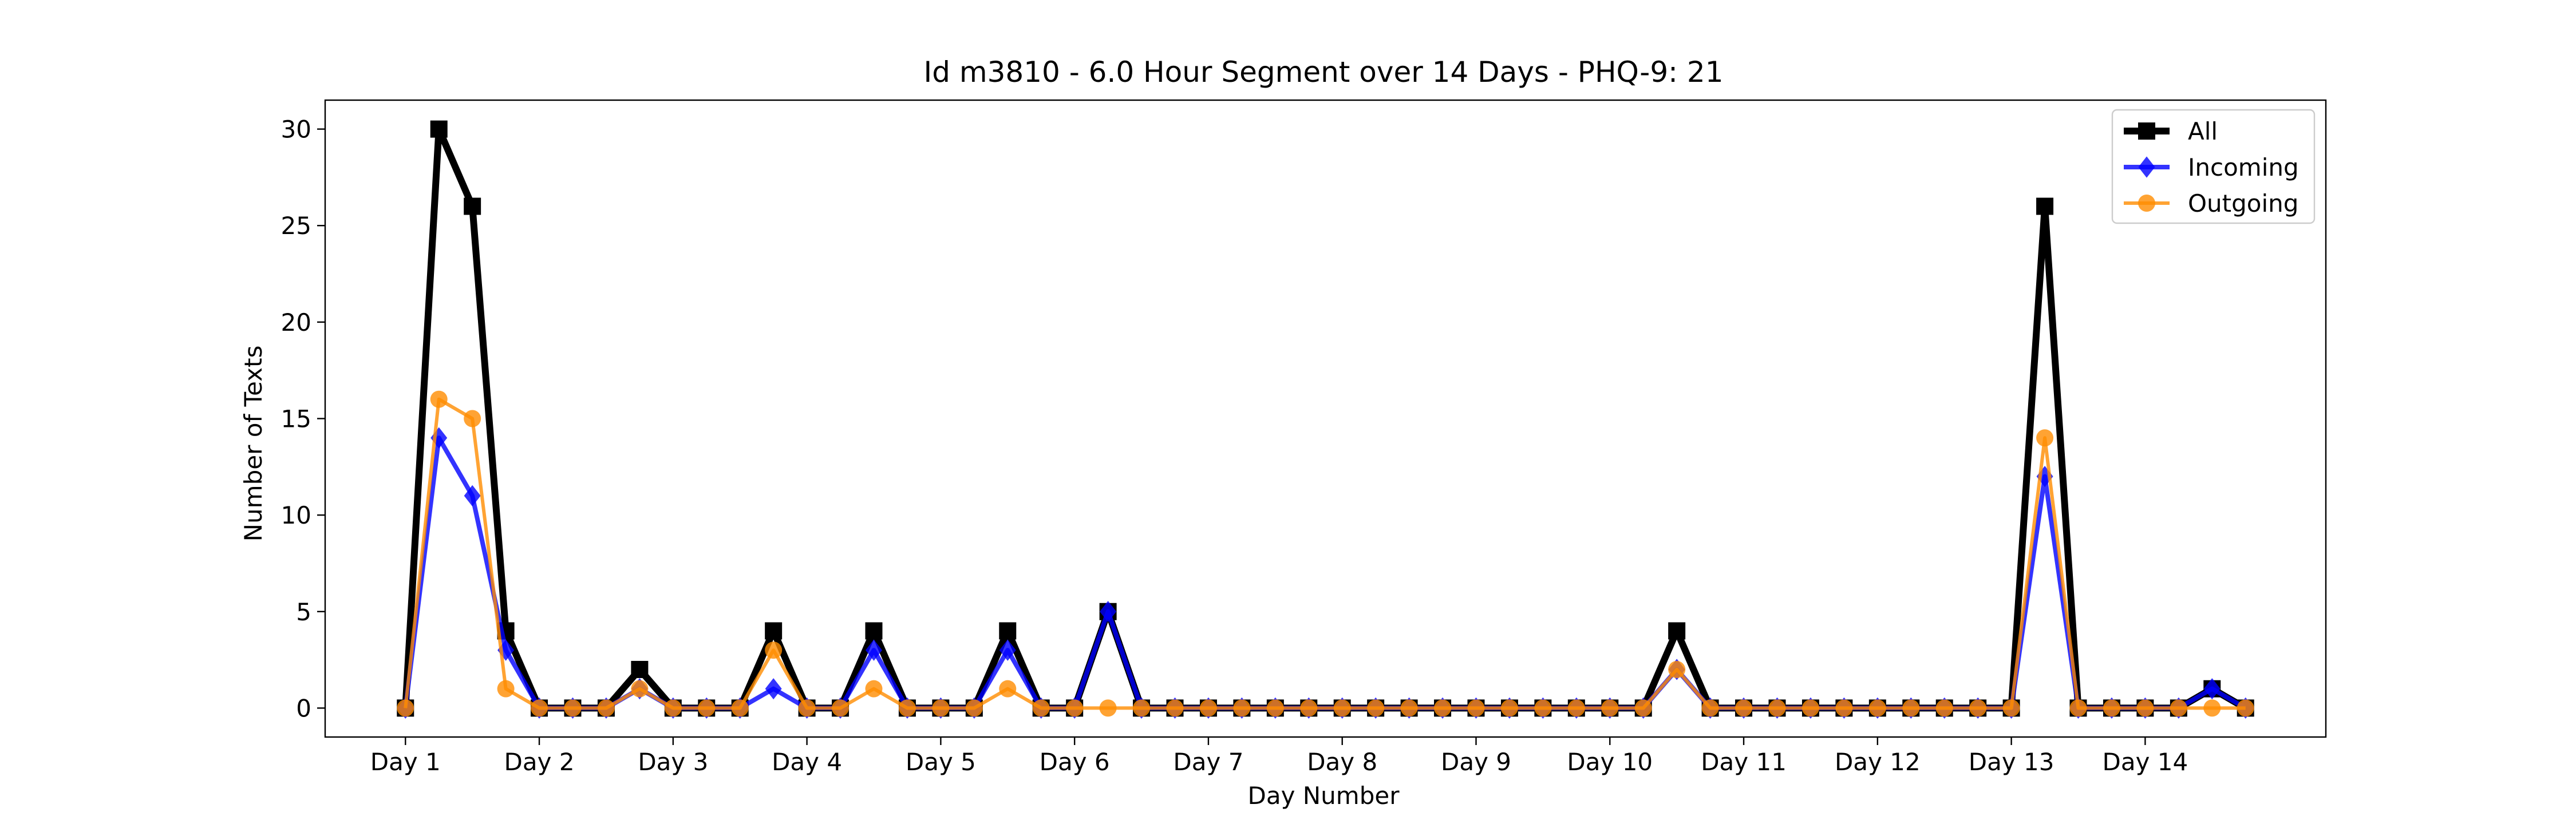  Describe the element at coordinates (1476, 762) in the screenshot. I see `x-tick-label: Day 9` at that location.